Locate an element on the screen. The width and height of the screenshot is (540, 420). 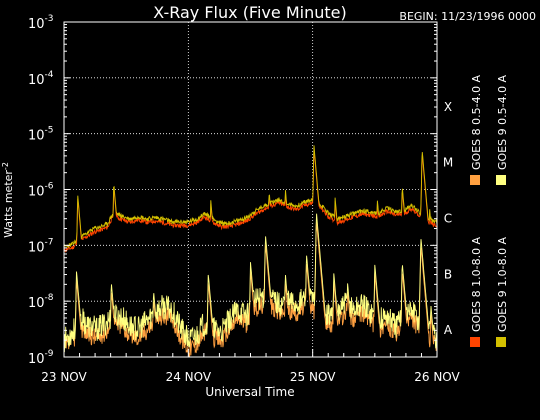
legend-label: GOES 9 0.5-4.0 A is located at coordinates (502, 122).